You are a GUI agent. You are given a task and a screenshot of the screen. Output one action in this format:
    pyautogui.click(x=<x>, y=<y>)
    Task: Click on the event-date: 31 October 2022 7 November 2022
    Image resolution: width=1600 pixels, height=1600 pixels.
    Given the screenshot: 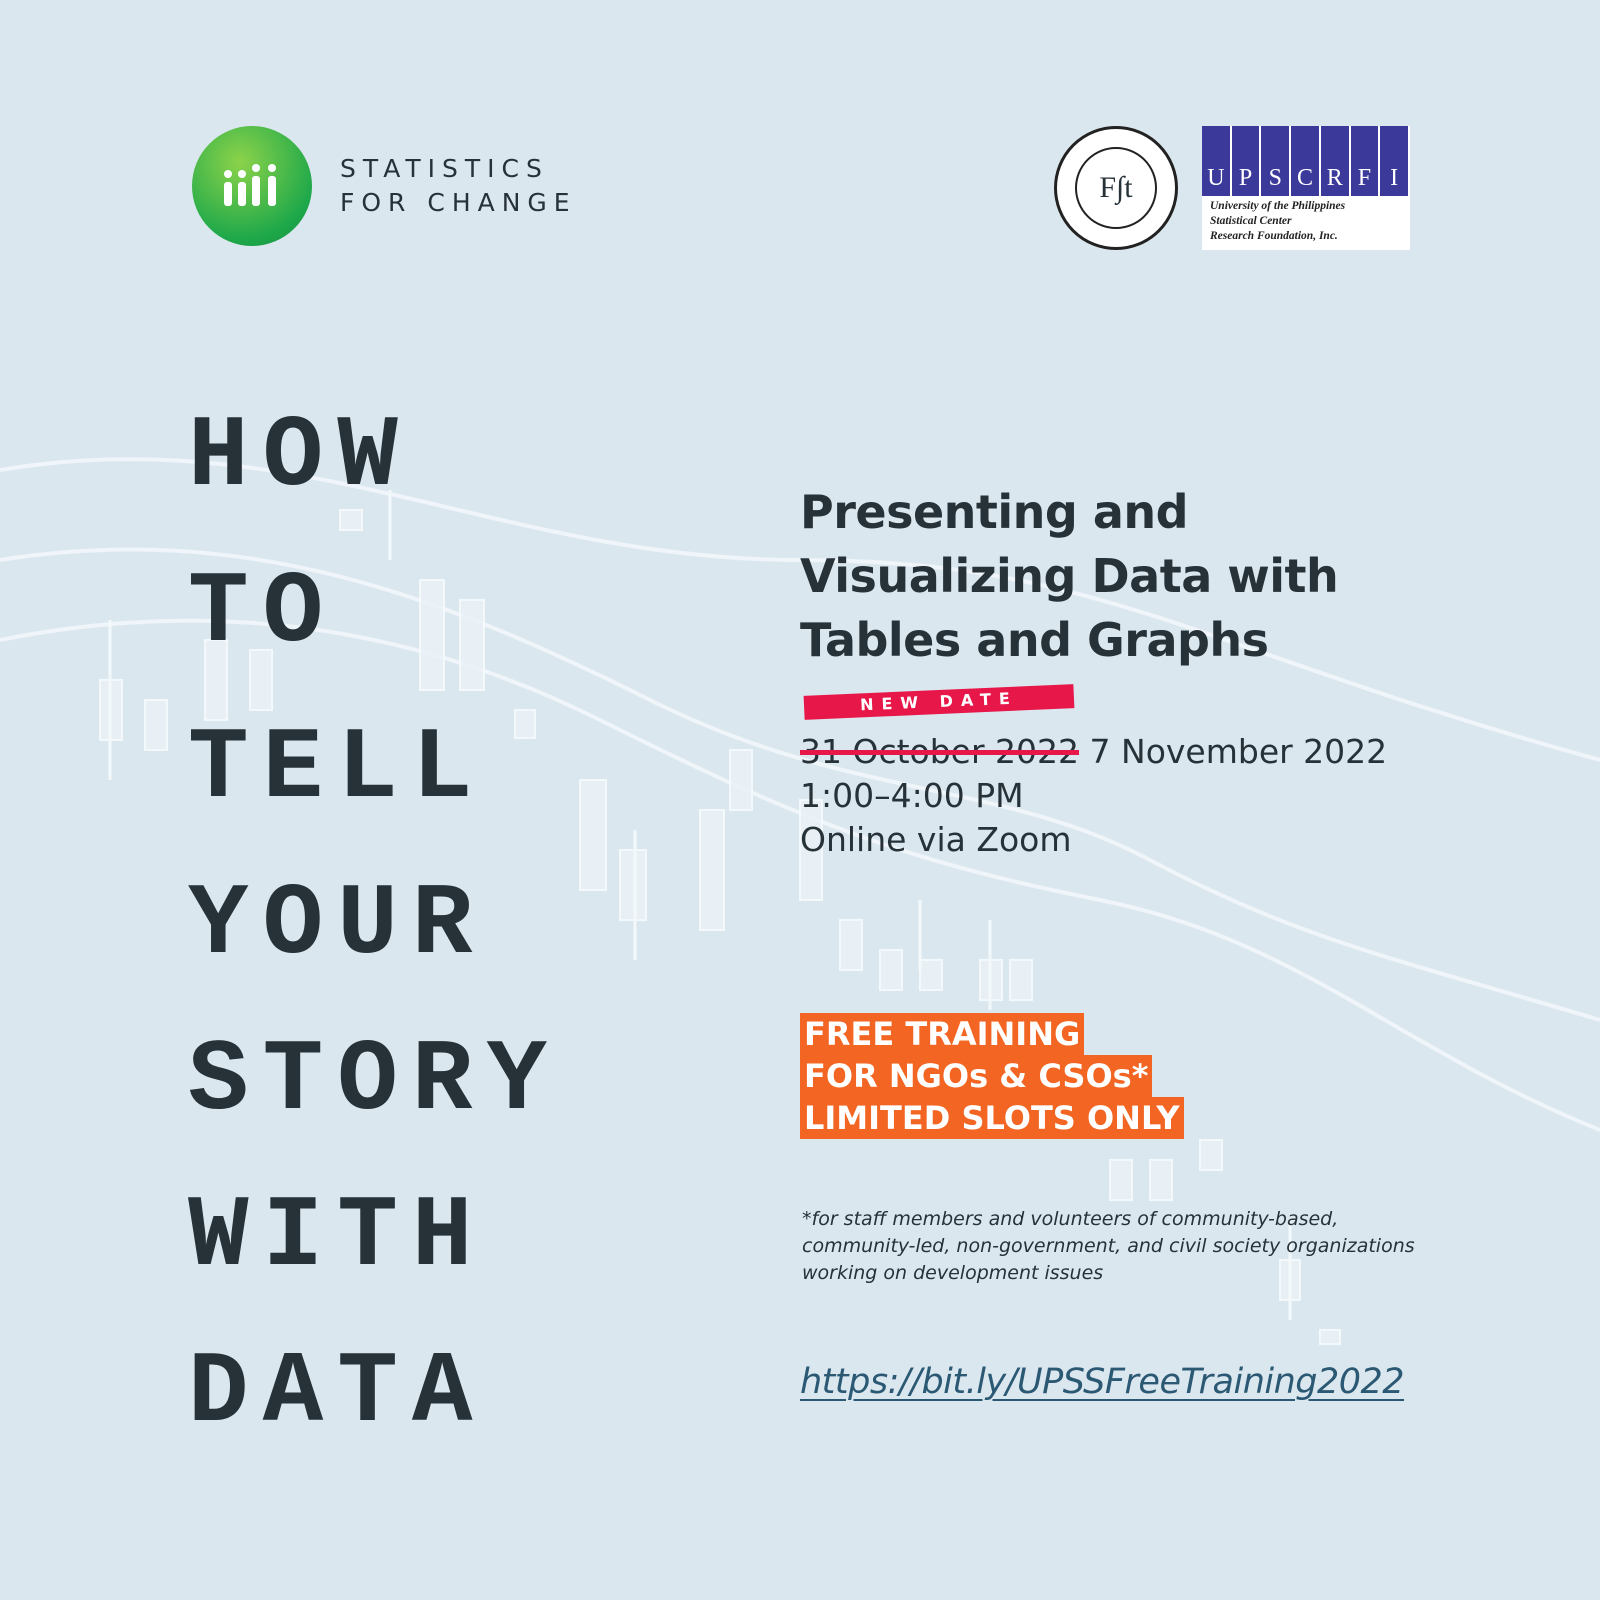 What is the action you would take?
    pyautogui.click(x=1093, y=752)
    